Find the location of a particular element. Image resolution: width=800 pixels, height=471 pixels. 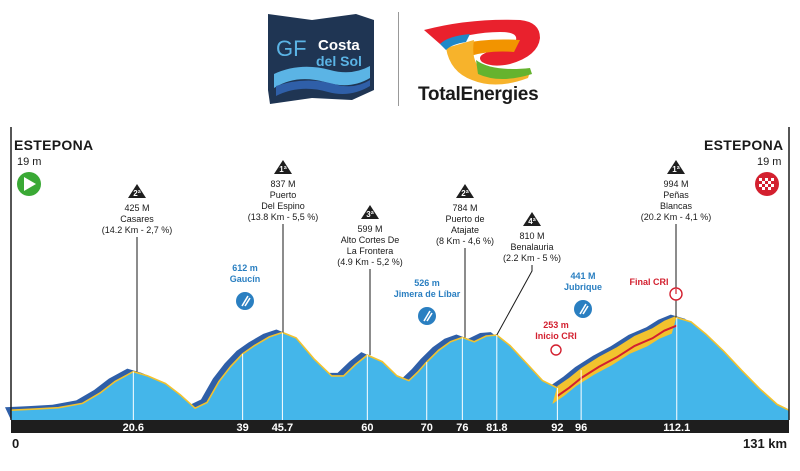

km-marker-label: 81.8 is located at coordinates (496, 428).